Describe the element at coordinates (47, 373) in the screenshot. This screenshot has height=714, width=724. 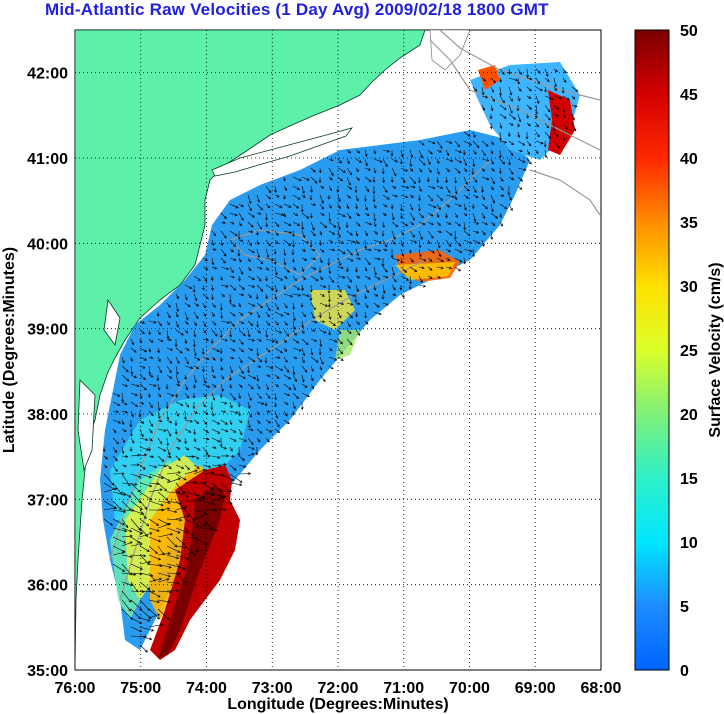
I see `y-axis-ticks: 35:00 36:00 37:00 38:00 39:00 40:00 41:00 42:00` at that location.